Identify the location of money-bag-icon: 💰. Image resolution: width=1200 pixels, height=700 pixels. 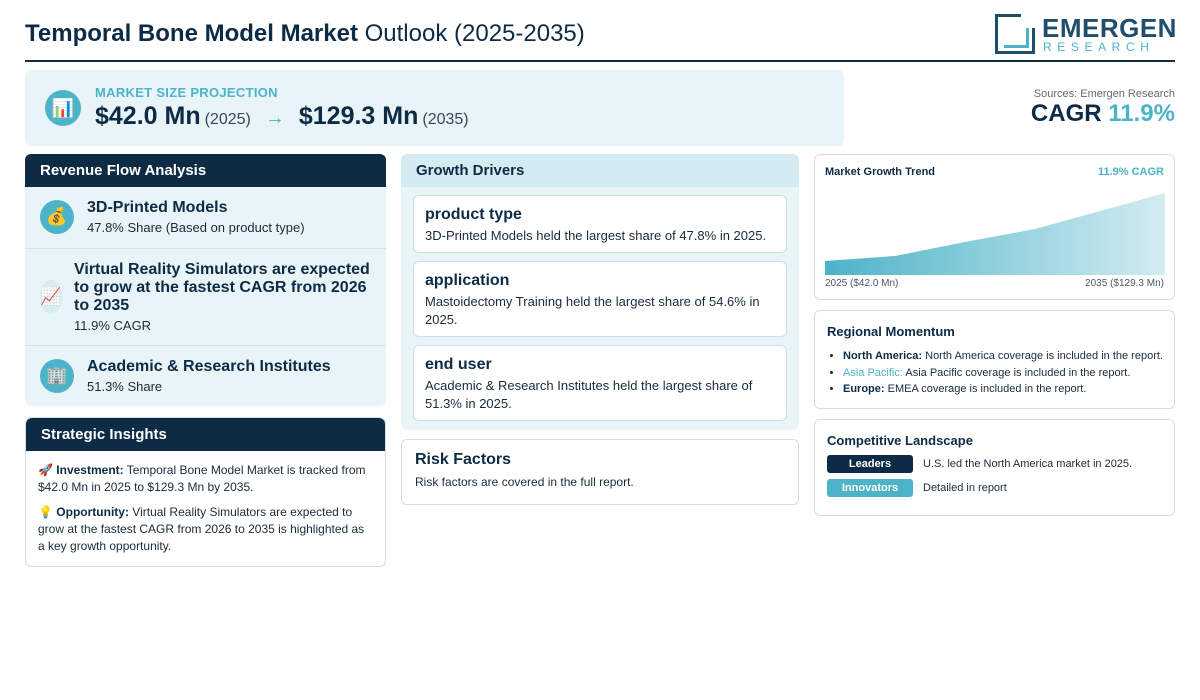
(57, 217).